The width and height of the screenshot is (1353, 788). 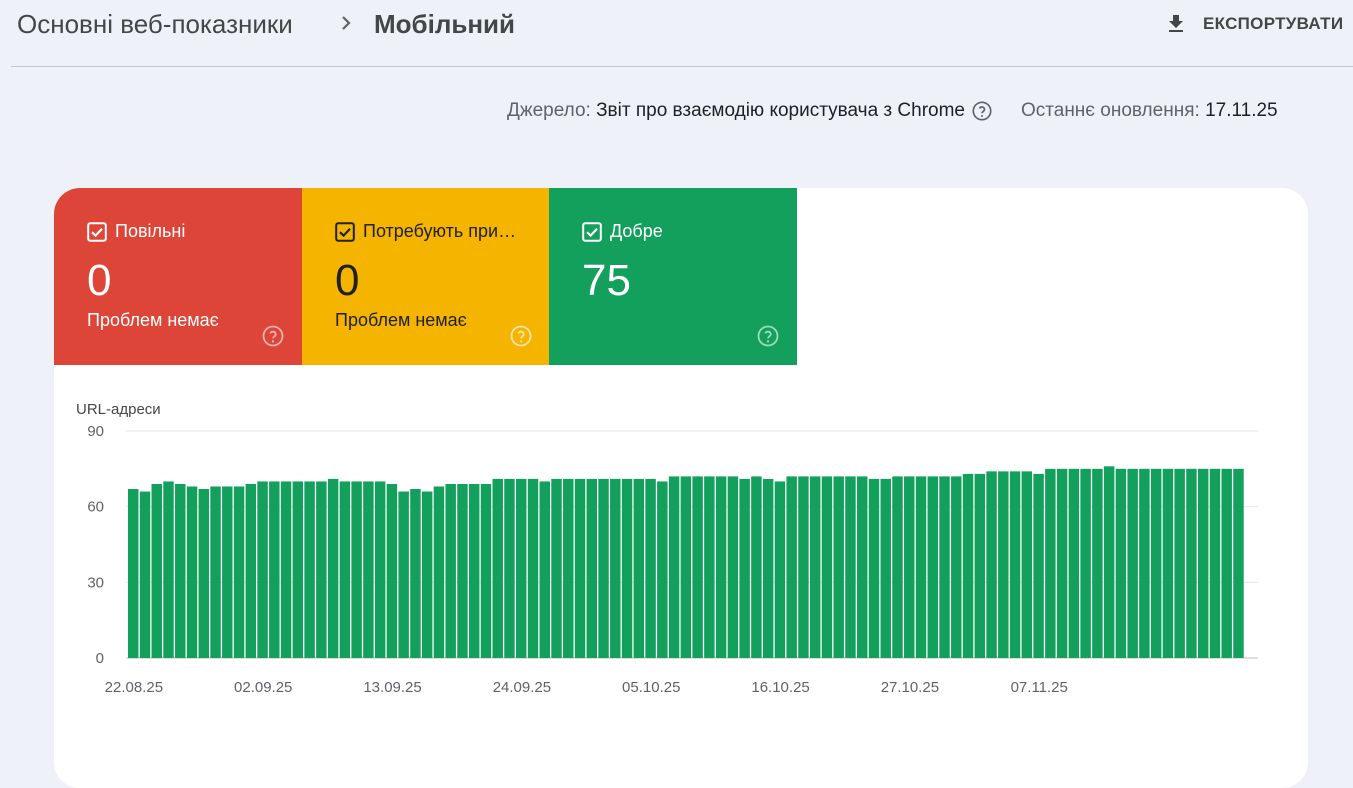 I want to click on source-value: Звіт про взаємодію користувача з Chrome, so click(x=780, y=110).